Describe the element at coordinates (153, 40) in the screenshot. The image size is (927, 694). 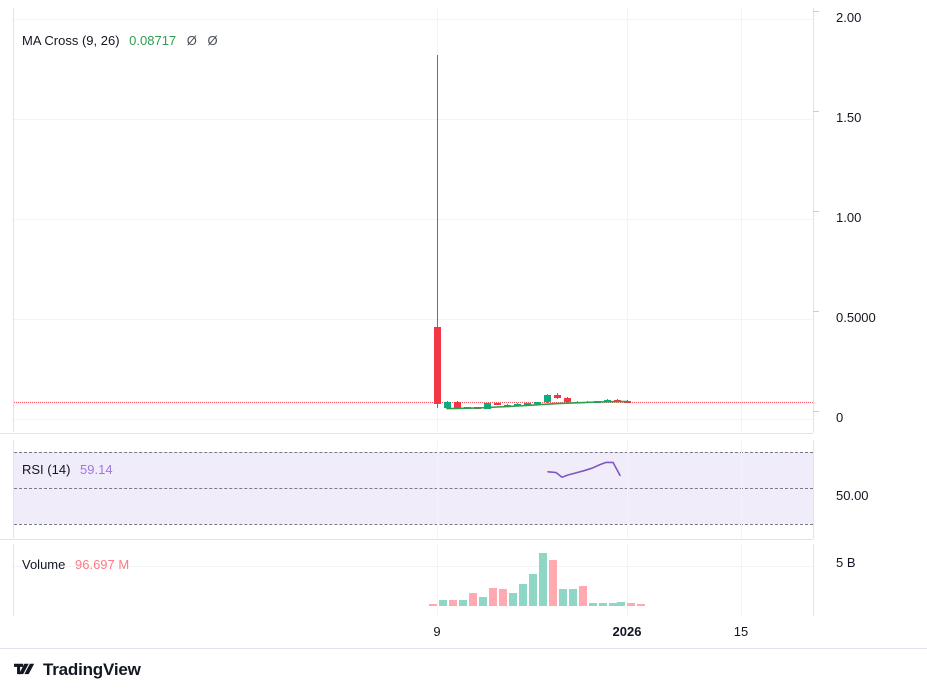
I see `ma-cross-legend-value: 0.08717` at that location.